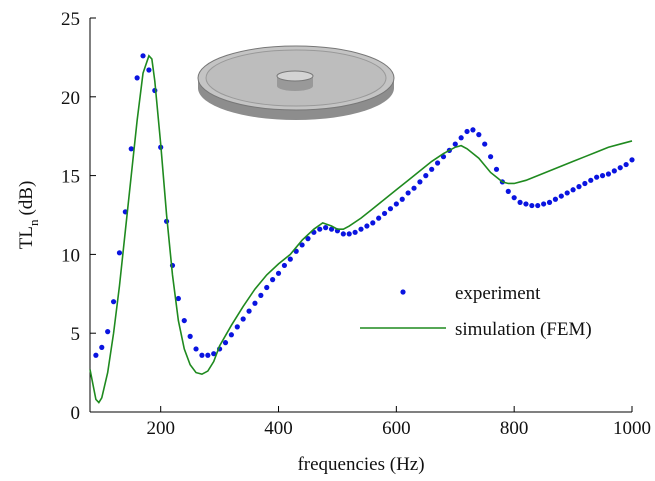  I want to click on y-tick-label: 15, so click(70, 177).